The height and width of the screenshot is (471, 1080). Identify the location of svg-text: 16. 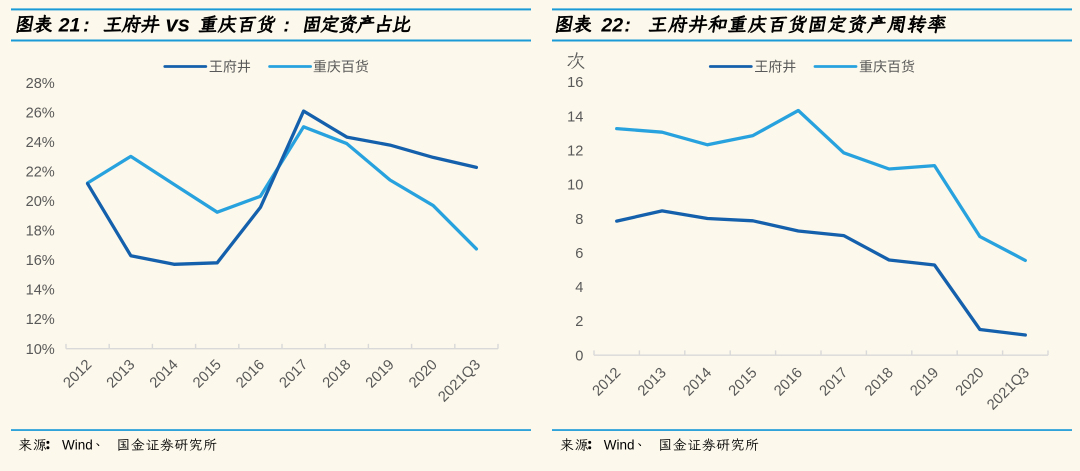
(575, 83).